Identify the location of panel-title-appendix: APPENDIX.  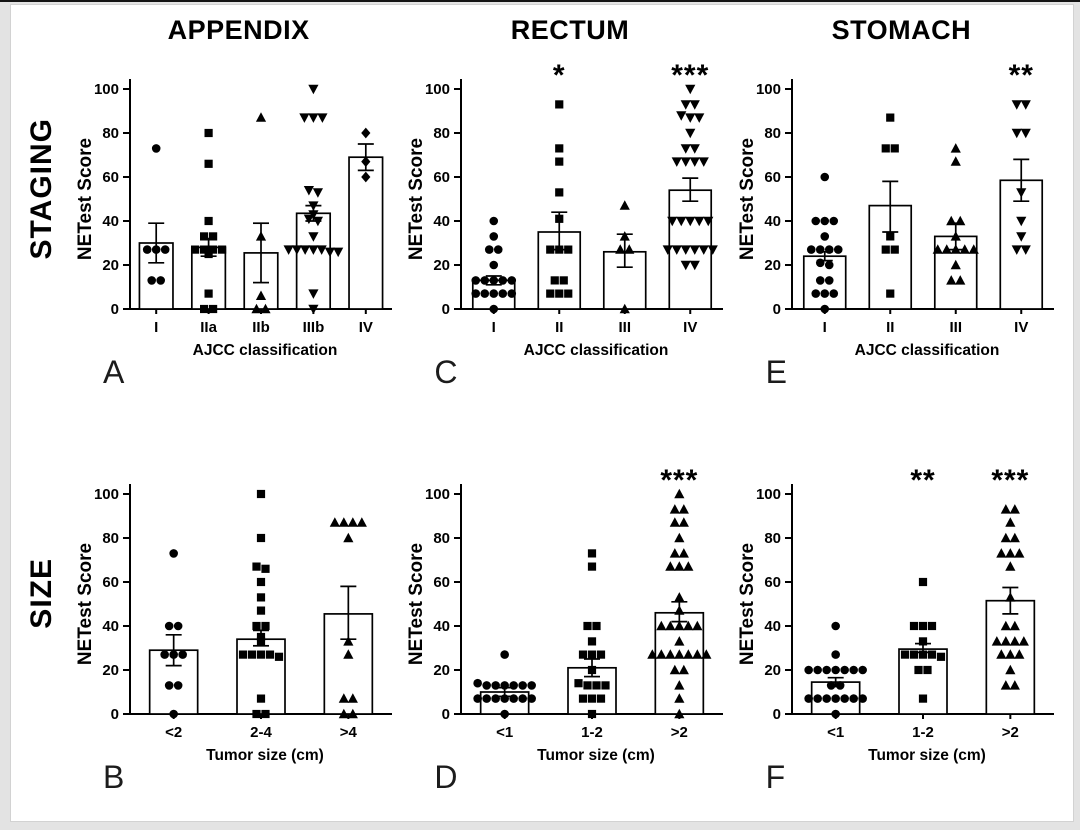
(238, 30).